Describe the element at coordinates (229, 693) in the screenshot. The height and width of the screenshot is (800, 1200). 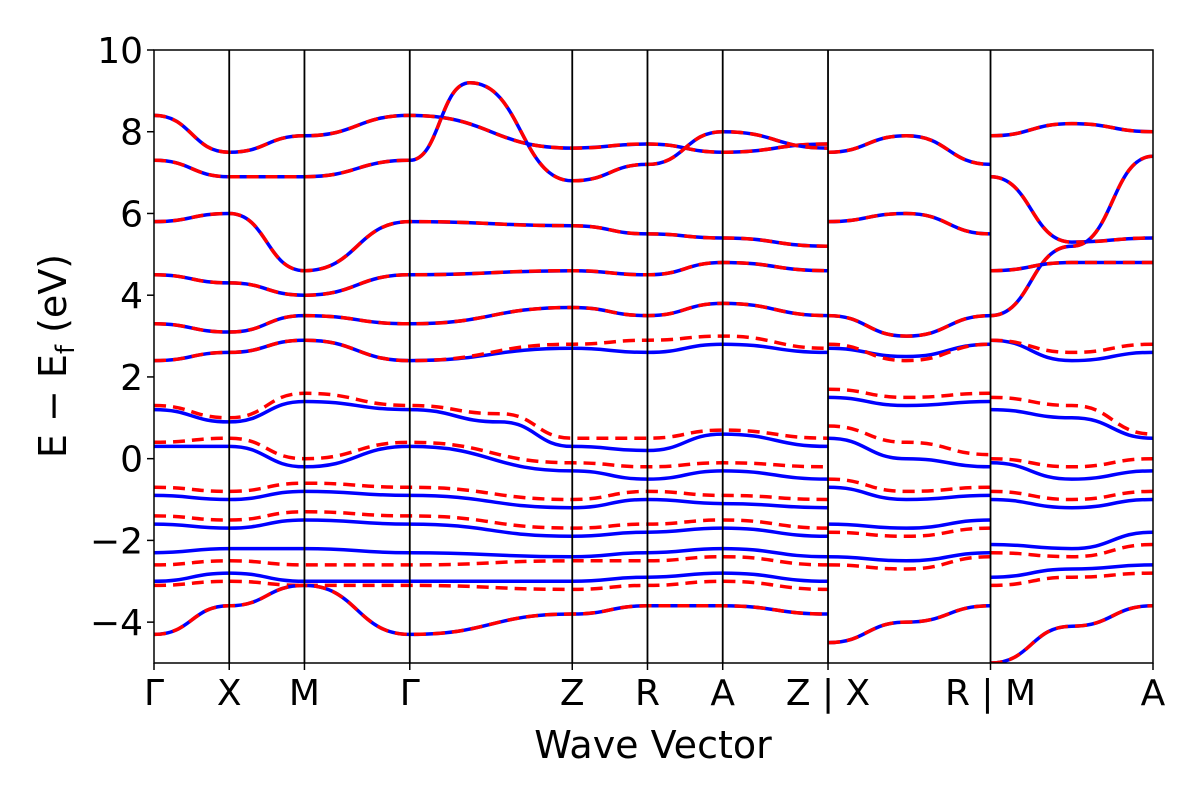
I see `x-tick-label: X` at that location.